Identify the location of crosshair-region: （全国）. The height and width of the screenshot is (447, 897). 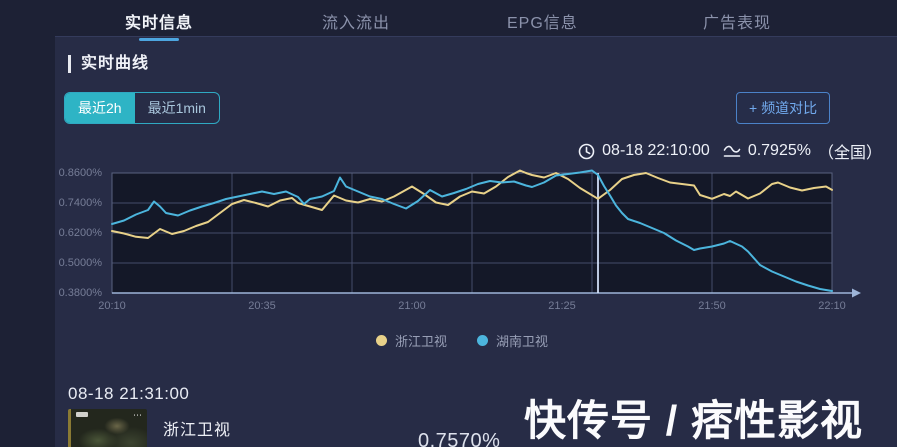
(849, 153).